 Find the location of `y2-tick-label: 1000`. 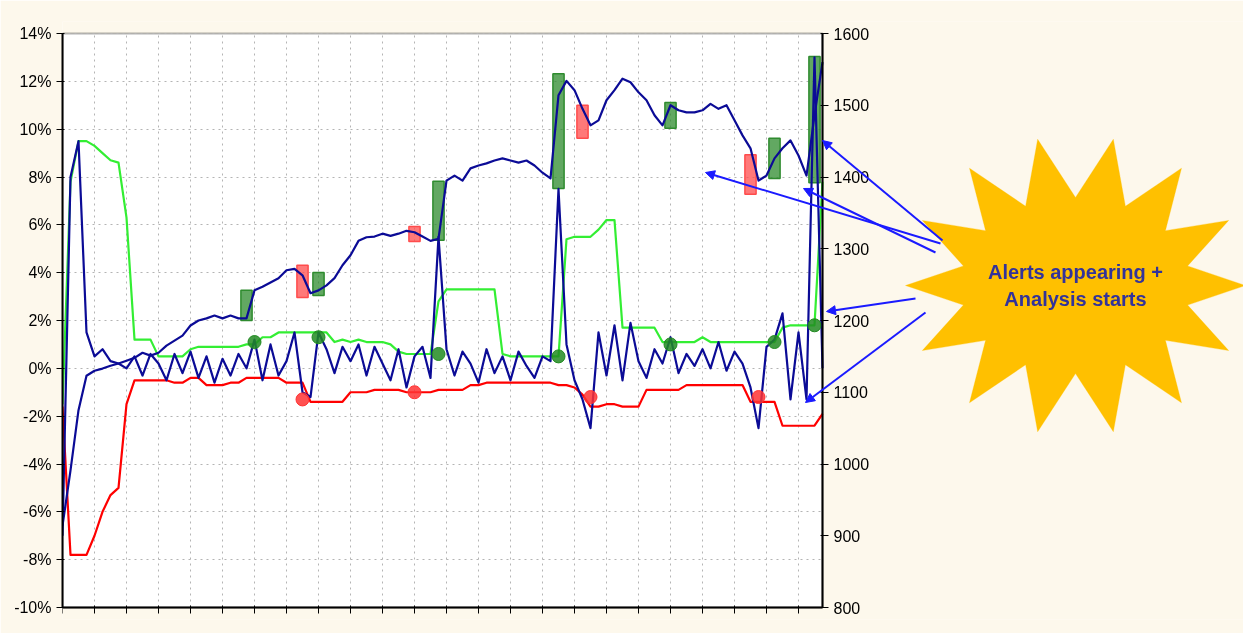

y2-tick-label: 1000 is located at coordinates (851, 464).